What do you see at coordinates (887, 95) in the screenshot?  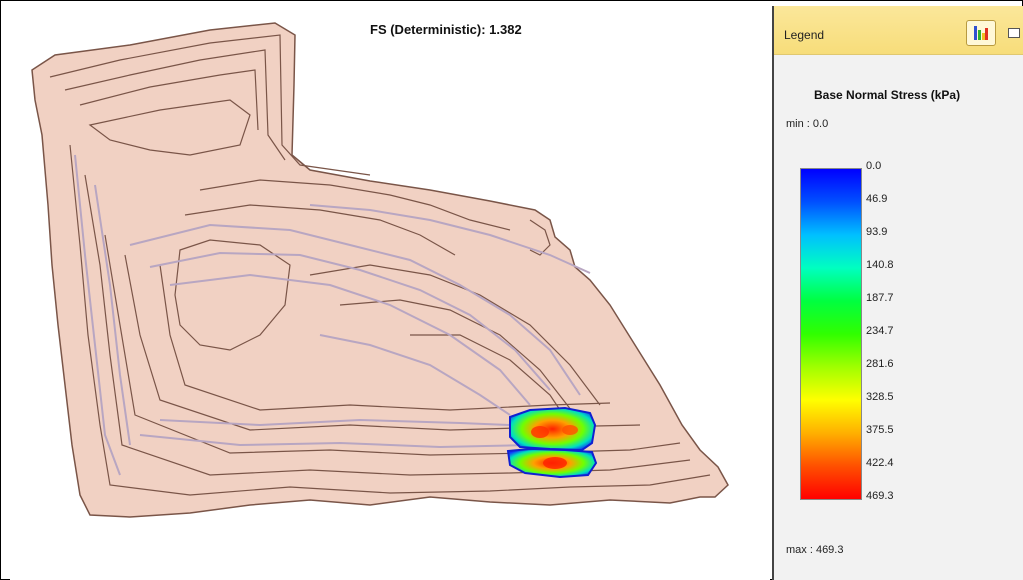 I see `legend-title: Base Normal Stress (kPa)` at bounding box center [887, 95].